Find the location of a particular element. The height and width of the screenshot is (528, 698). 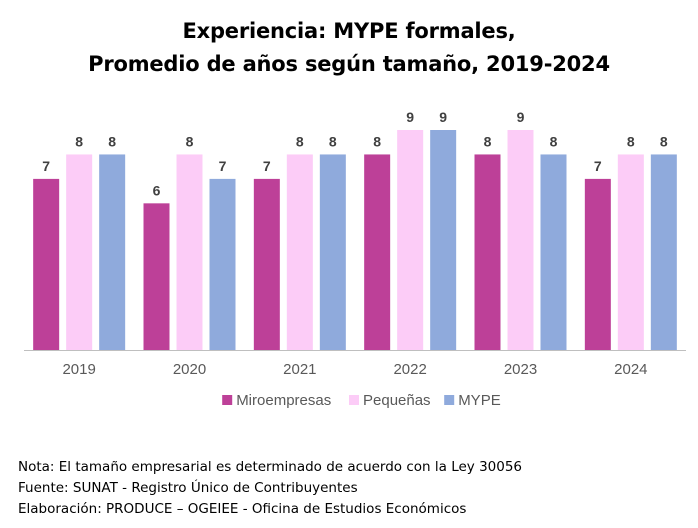

x-tick-label: 2023 is located at coordinates (520, 369).